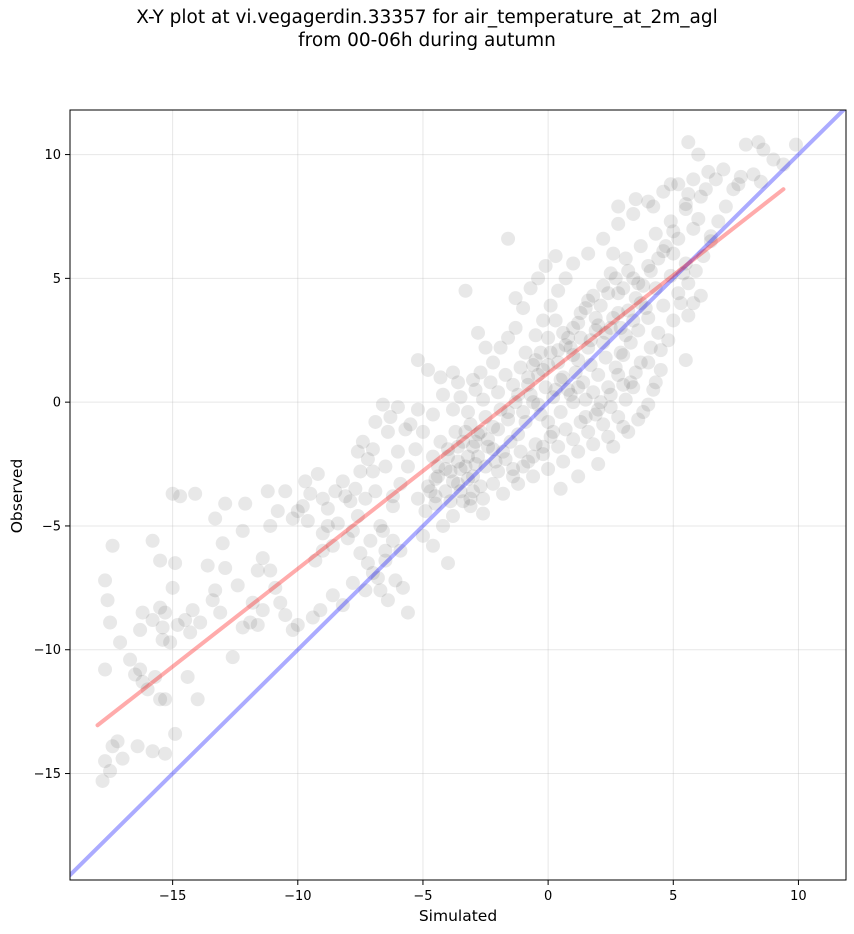 This screenshot has width=854, height=934. Describe the element at coordinates (52, 155) in the screenshot. I see `y-tick-label: 10` at that location.